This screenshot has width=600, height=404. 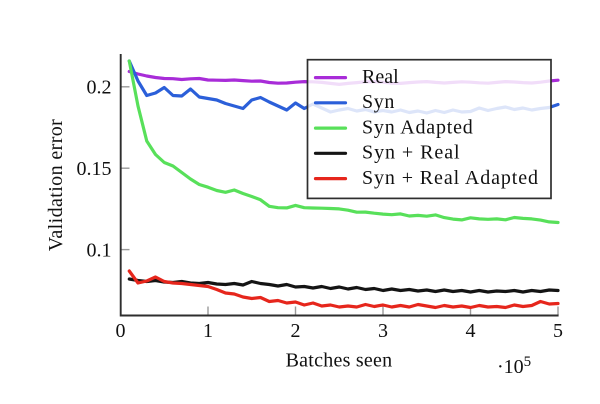 I want to click on svg-text: Syn + Real, so click(x=411, y=153).